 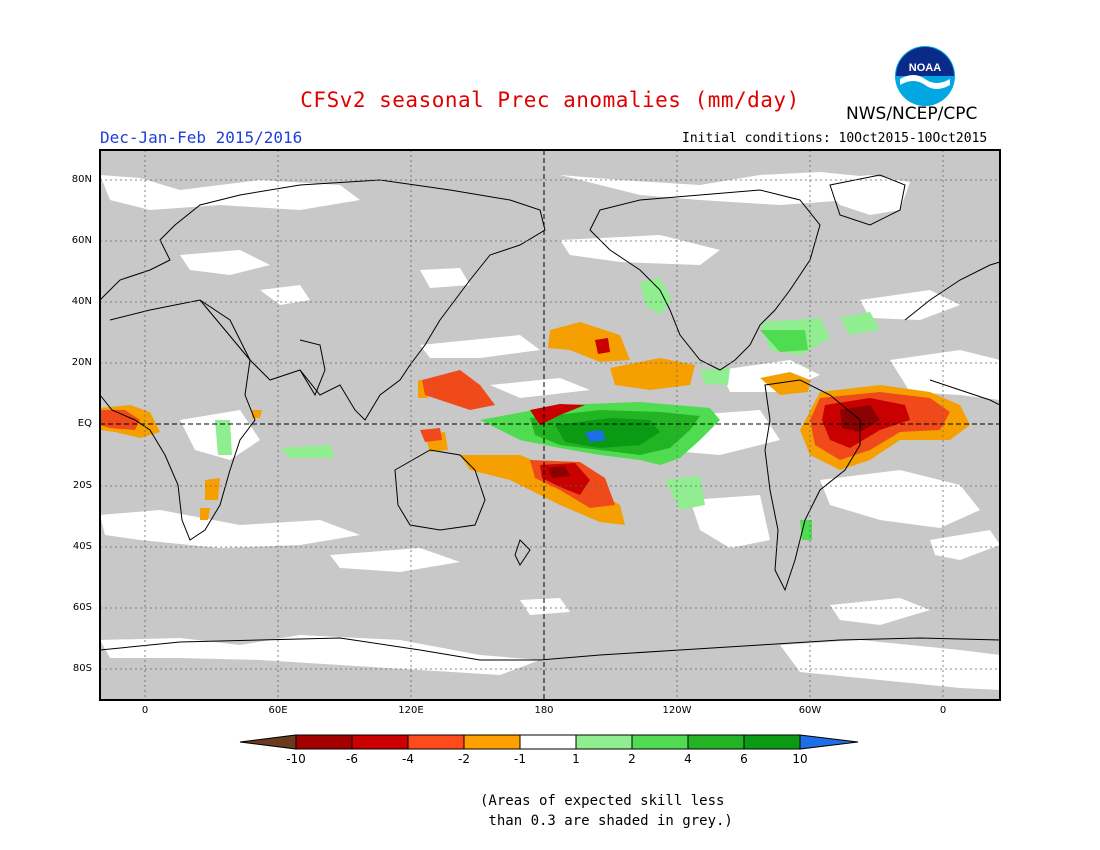 I want to click on skill-note-line2: than 0.3 are shaded in grey.), so click(x=606, y=821).